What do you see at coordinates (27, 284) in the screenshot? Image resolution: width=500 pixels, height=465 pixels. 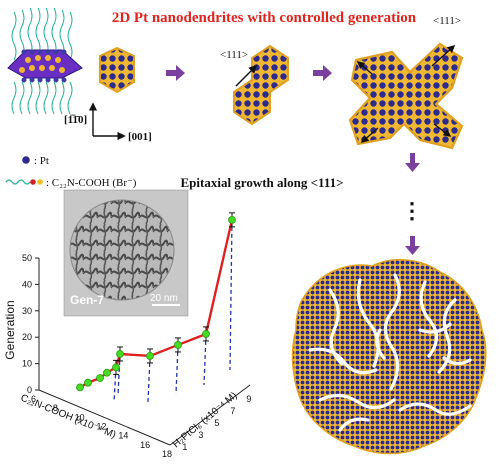 I see `z-tick-label: 40` at bounding box center [27, 284].